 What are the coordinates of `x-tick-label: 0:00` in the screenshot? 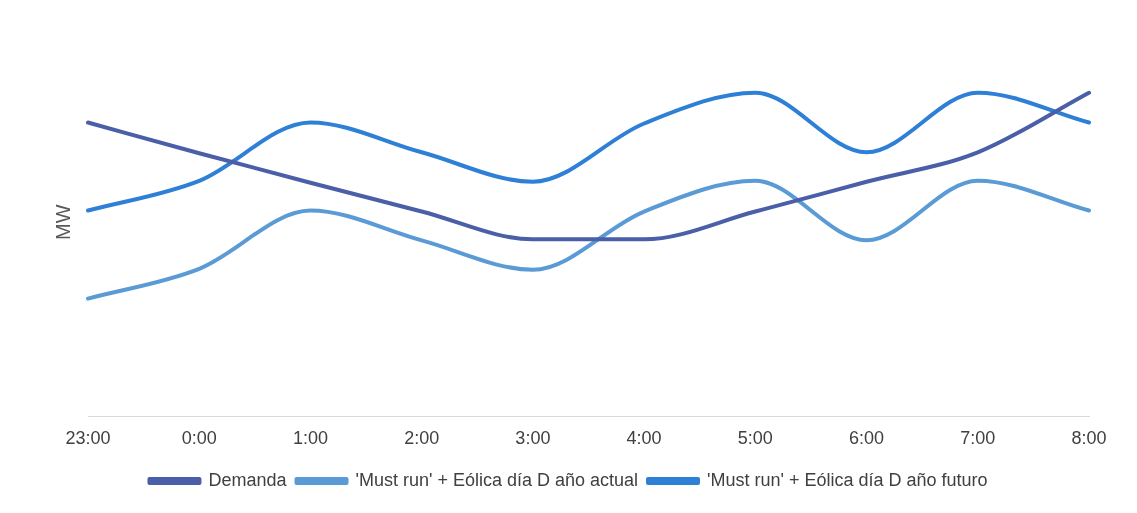 It's located at (199, 438).